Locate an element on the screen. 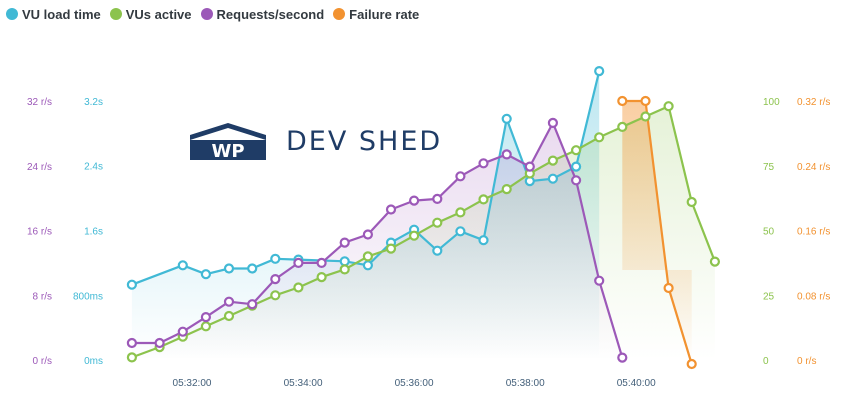 This screenshot has height=400, width=849. legend-label-vu-load-time: VU load time is located at coordinates (61, 14).